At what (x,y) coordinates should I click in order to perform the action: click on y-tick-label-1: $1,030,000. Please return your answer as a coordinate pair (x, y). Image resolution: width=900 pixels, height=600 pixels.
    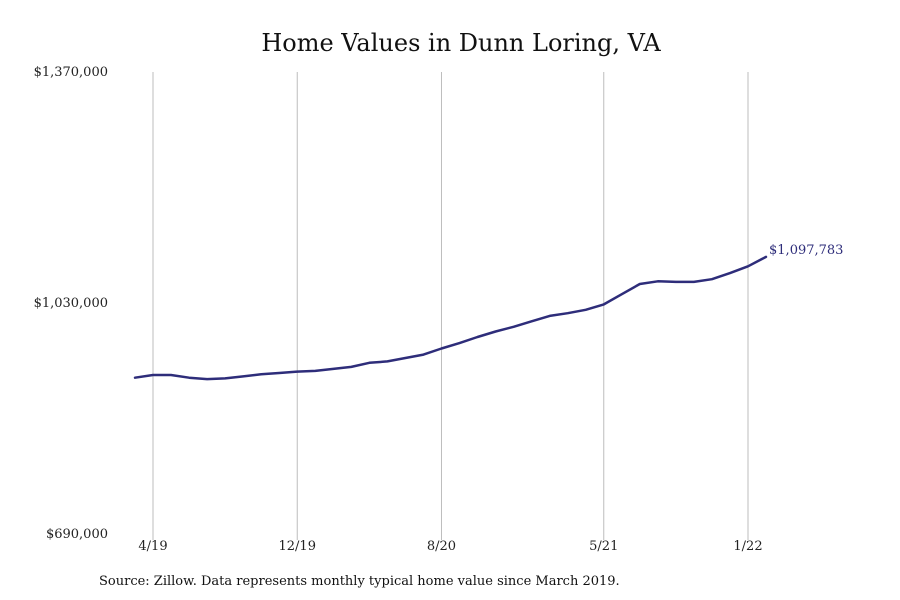
    Looking at the image, I should click on (71, 303).